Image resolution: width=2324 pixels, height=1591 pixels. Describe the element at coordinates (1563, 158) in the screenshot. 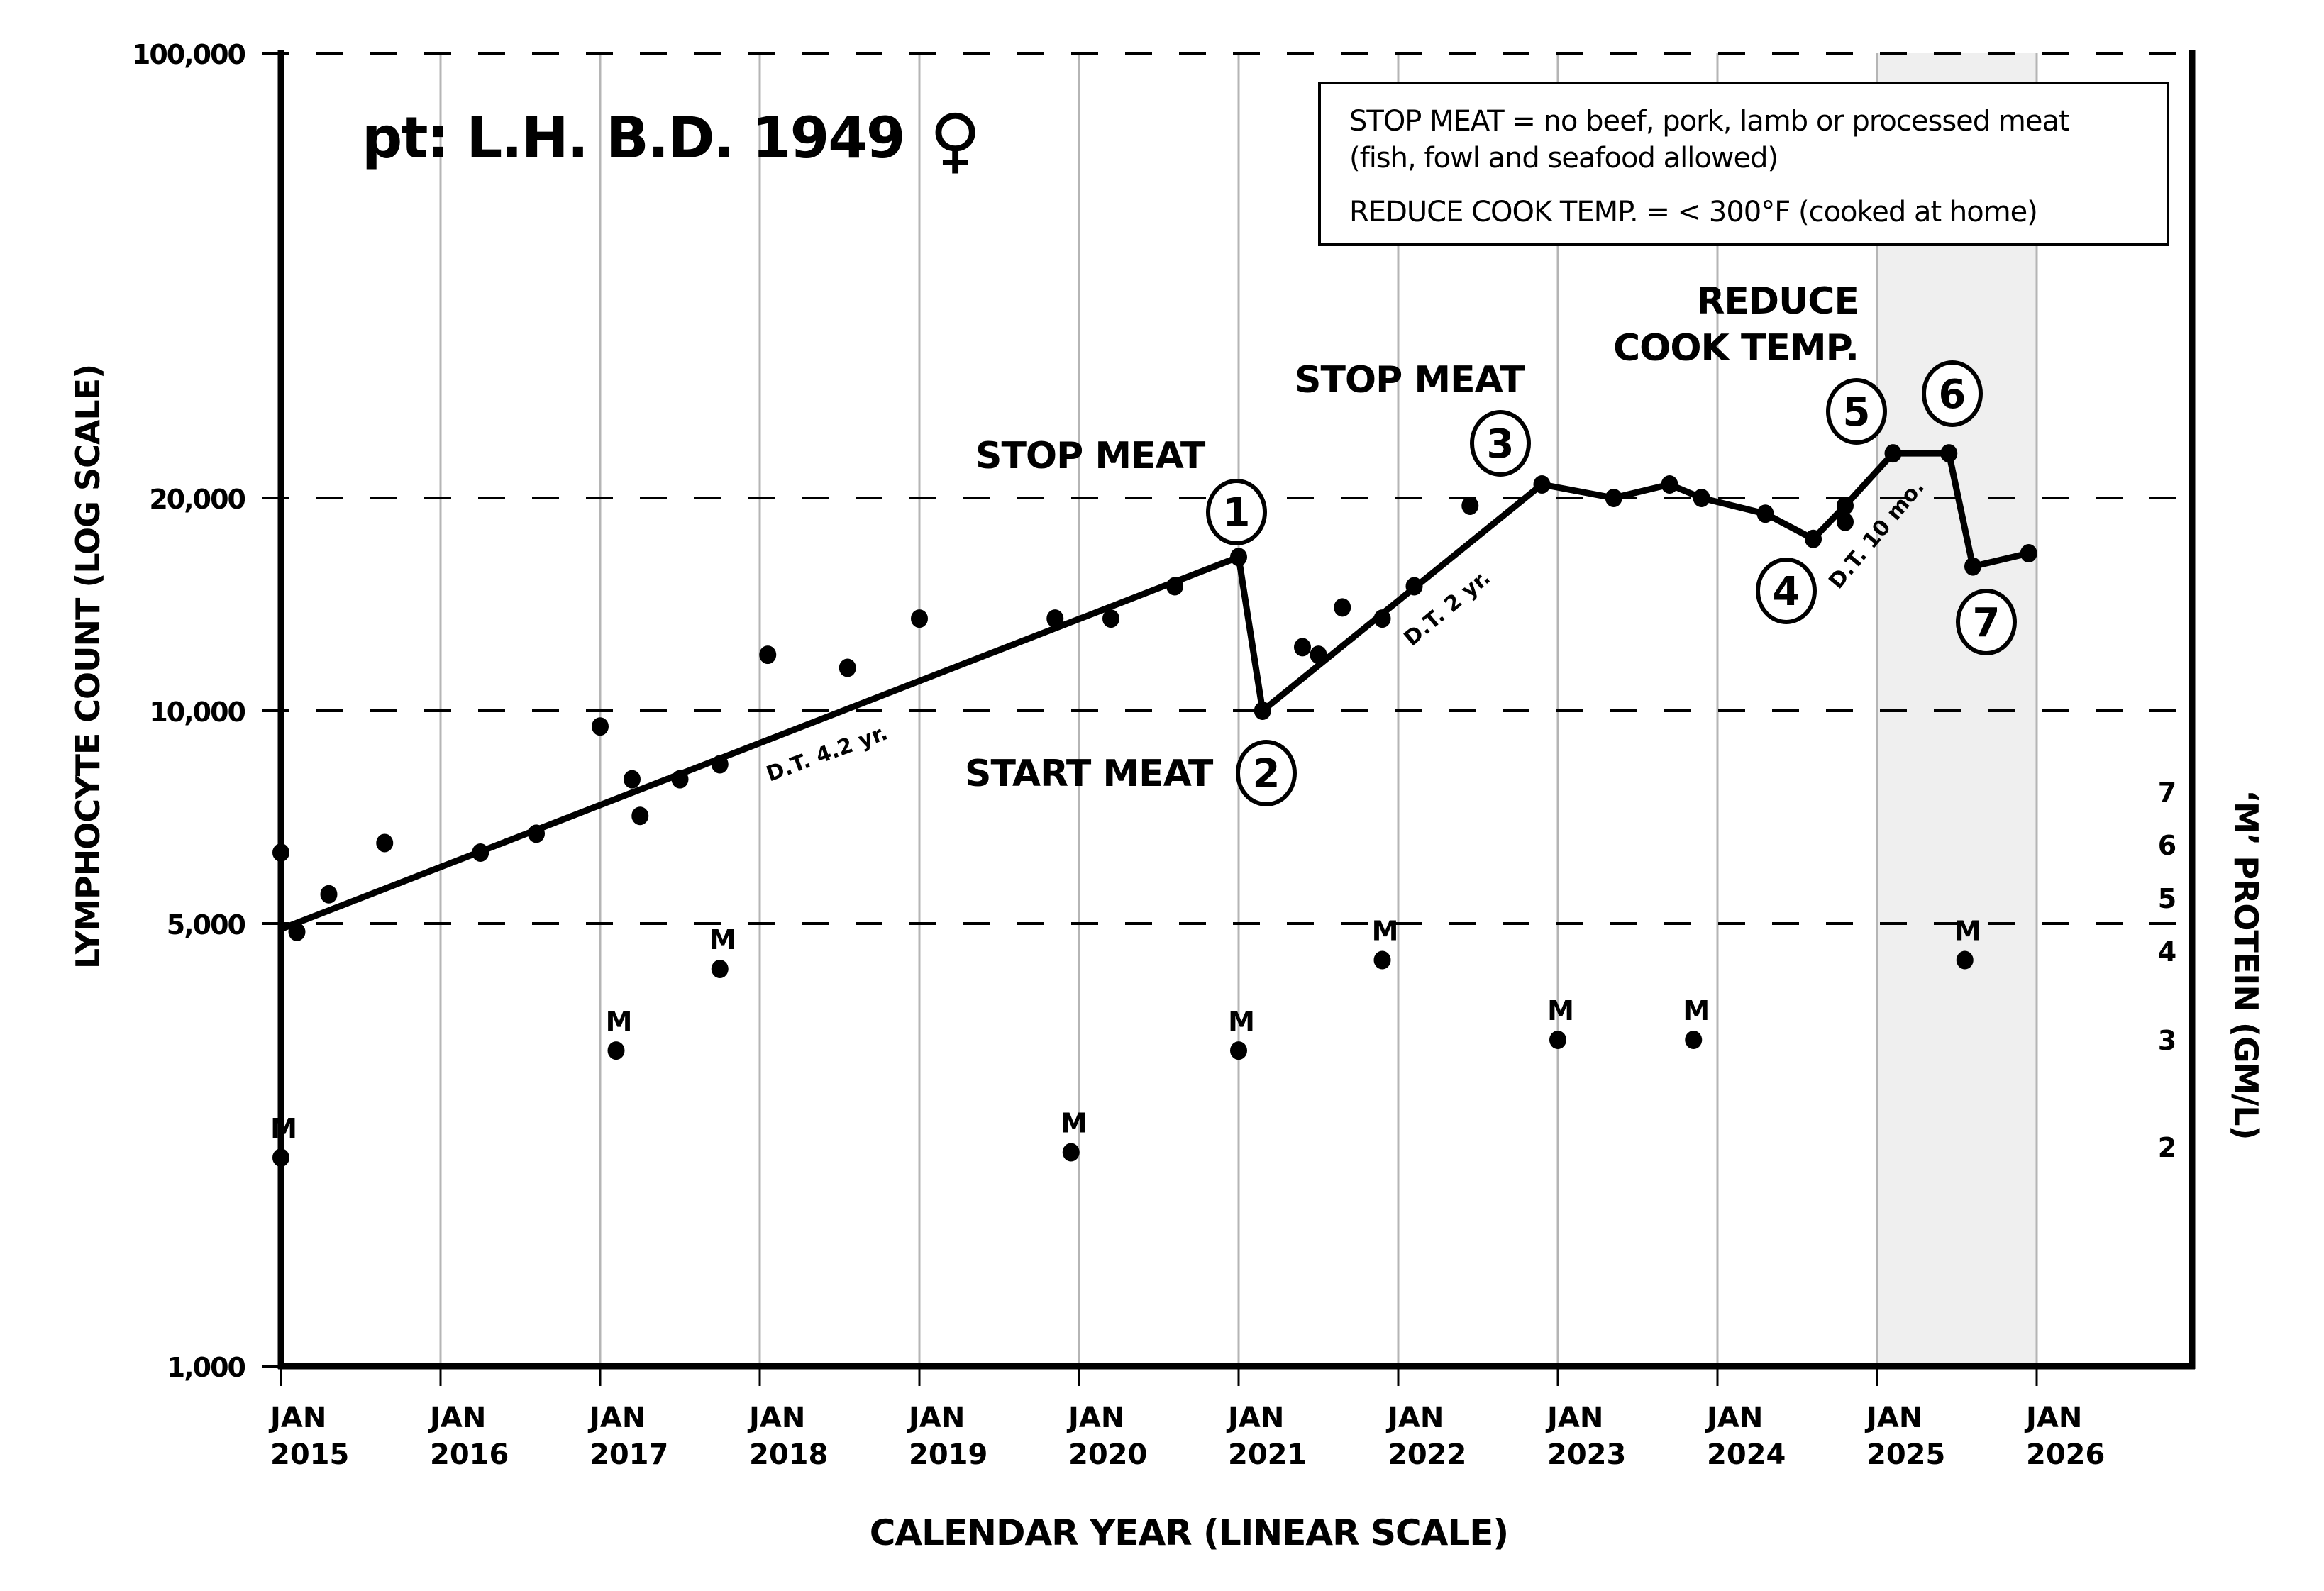

I see `legend-line-allowed: (fish, fowl and seafood allowed)` at that location.